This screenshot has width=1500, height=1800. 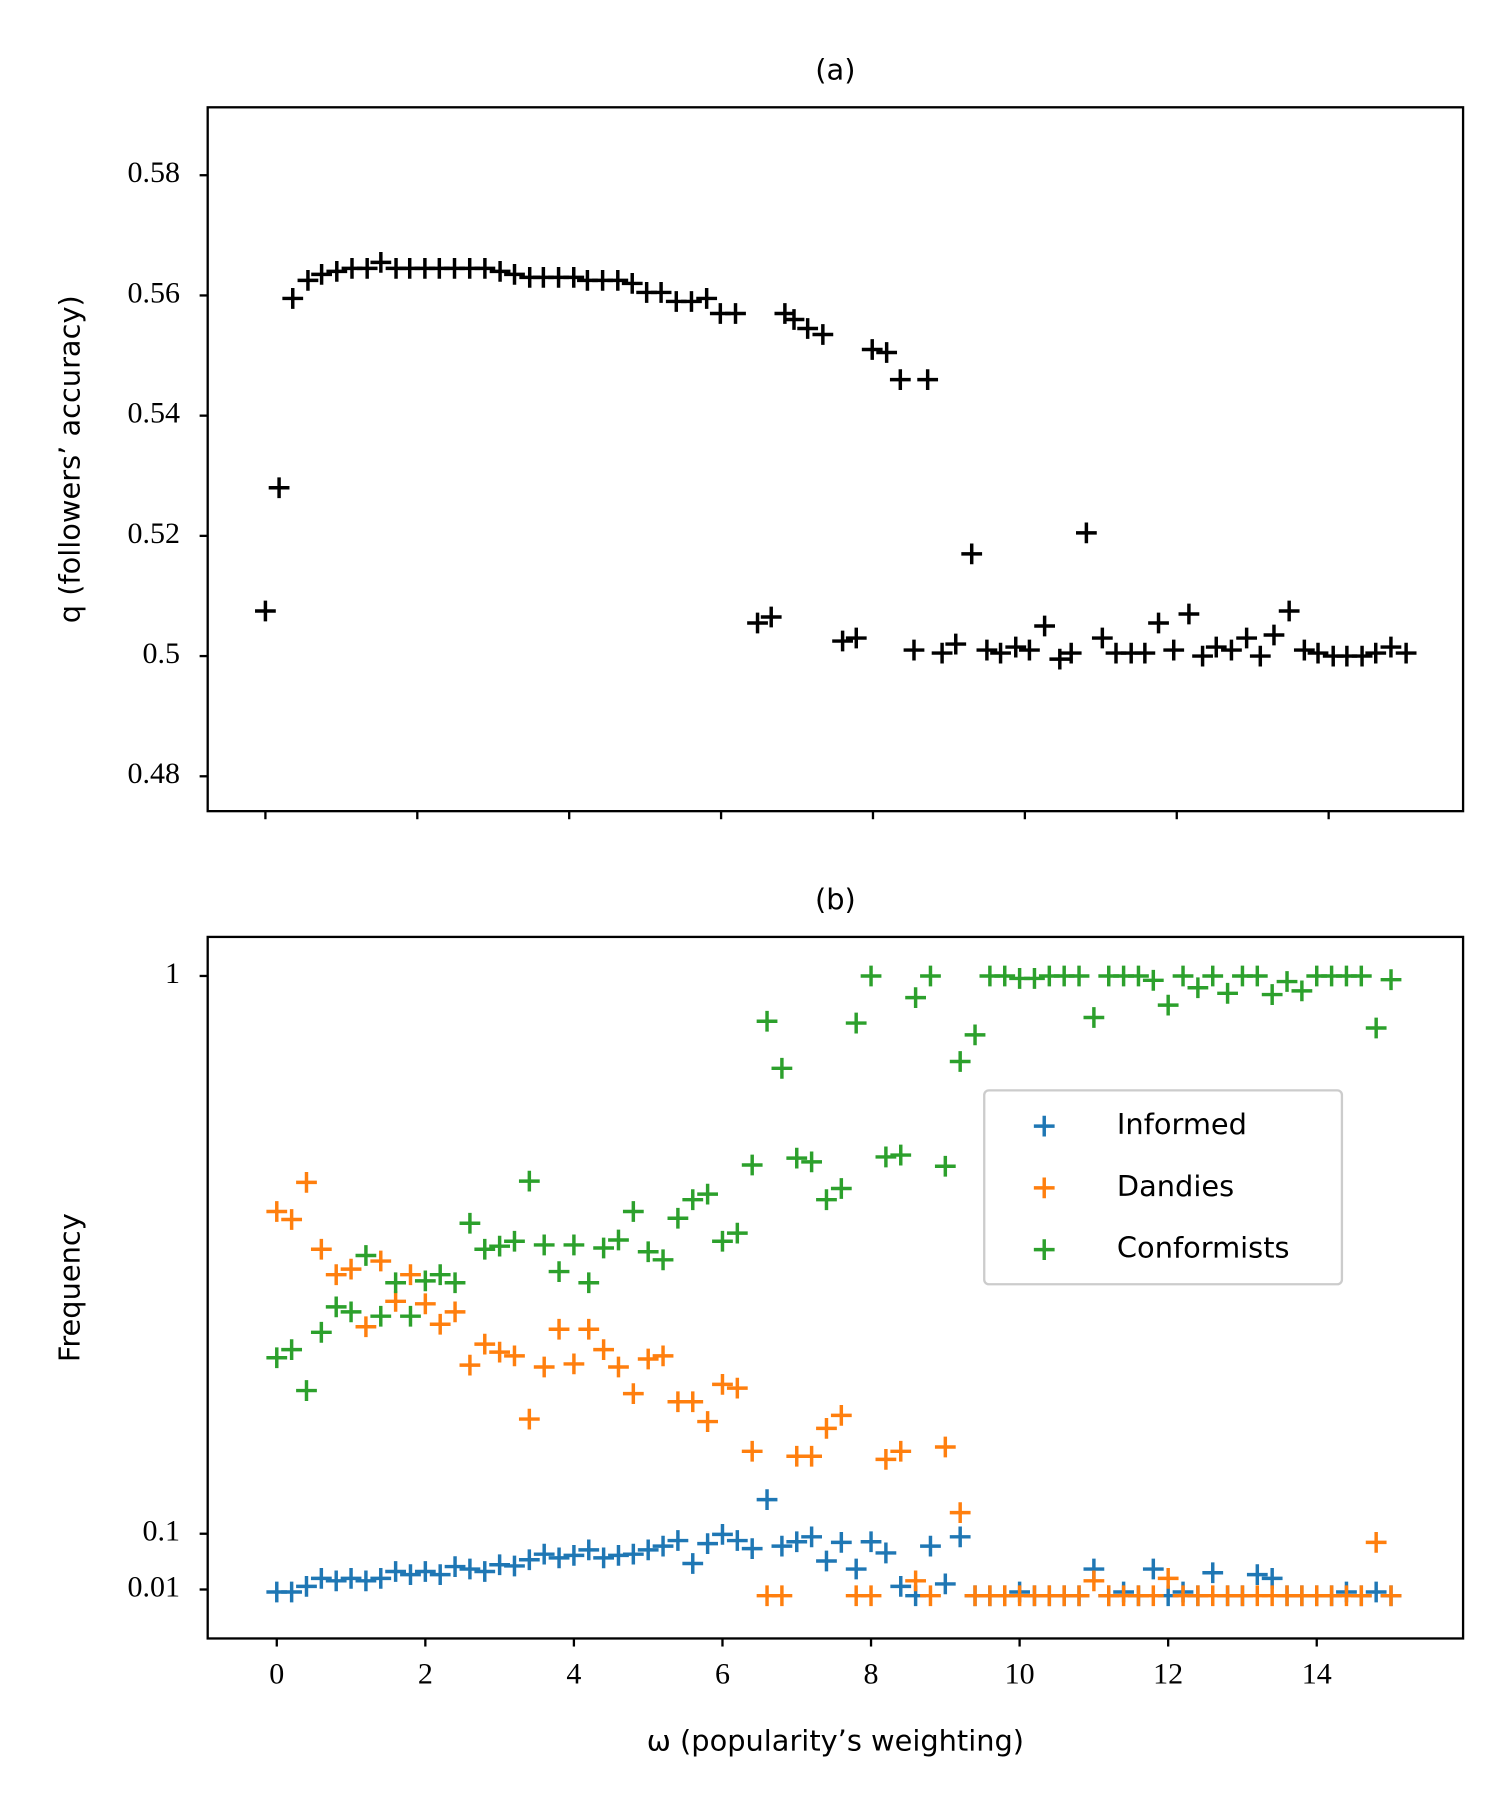 What do you see at coordinates (1203, 1248) in the screenshot?
I see `legend-label: Conformists` at bounding box center [1203, 1248].